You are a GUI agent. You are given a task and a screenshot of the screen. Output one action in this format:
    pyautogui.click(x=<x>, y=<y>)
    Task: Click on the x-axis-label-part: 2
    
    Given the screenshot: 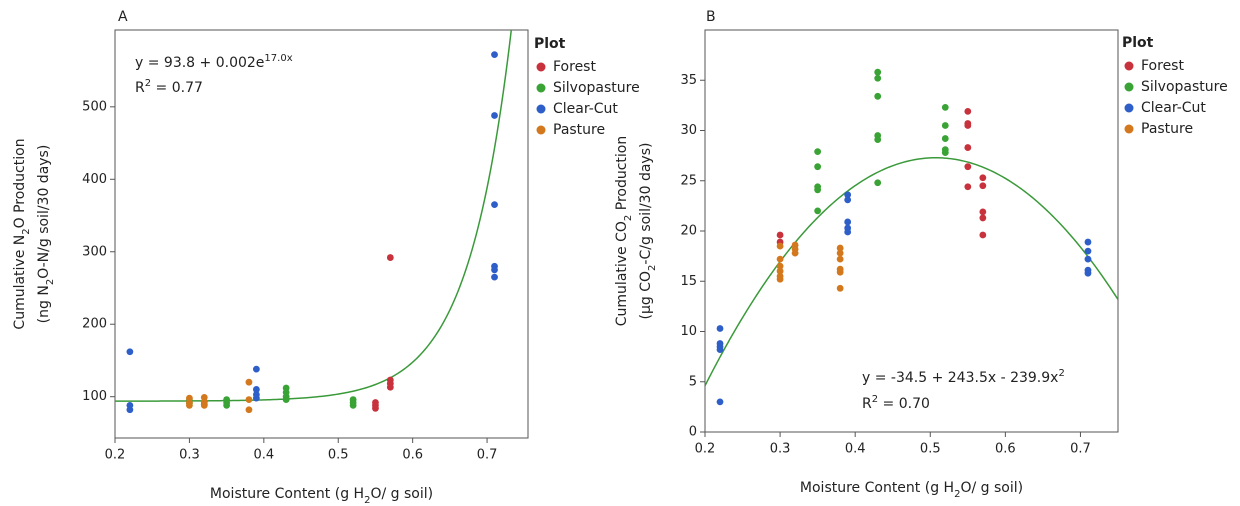 What is the action you would take?
    pyautogui.click(x=367, y=500)
    